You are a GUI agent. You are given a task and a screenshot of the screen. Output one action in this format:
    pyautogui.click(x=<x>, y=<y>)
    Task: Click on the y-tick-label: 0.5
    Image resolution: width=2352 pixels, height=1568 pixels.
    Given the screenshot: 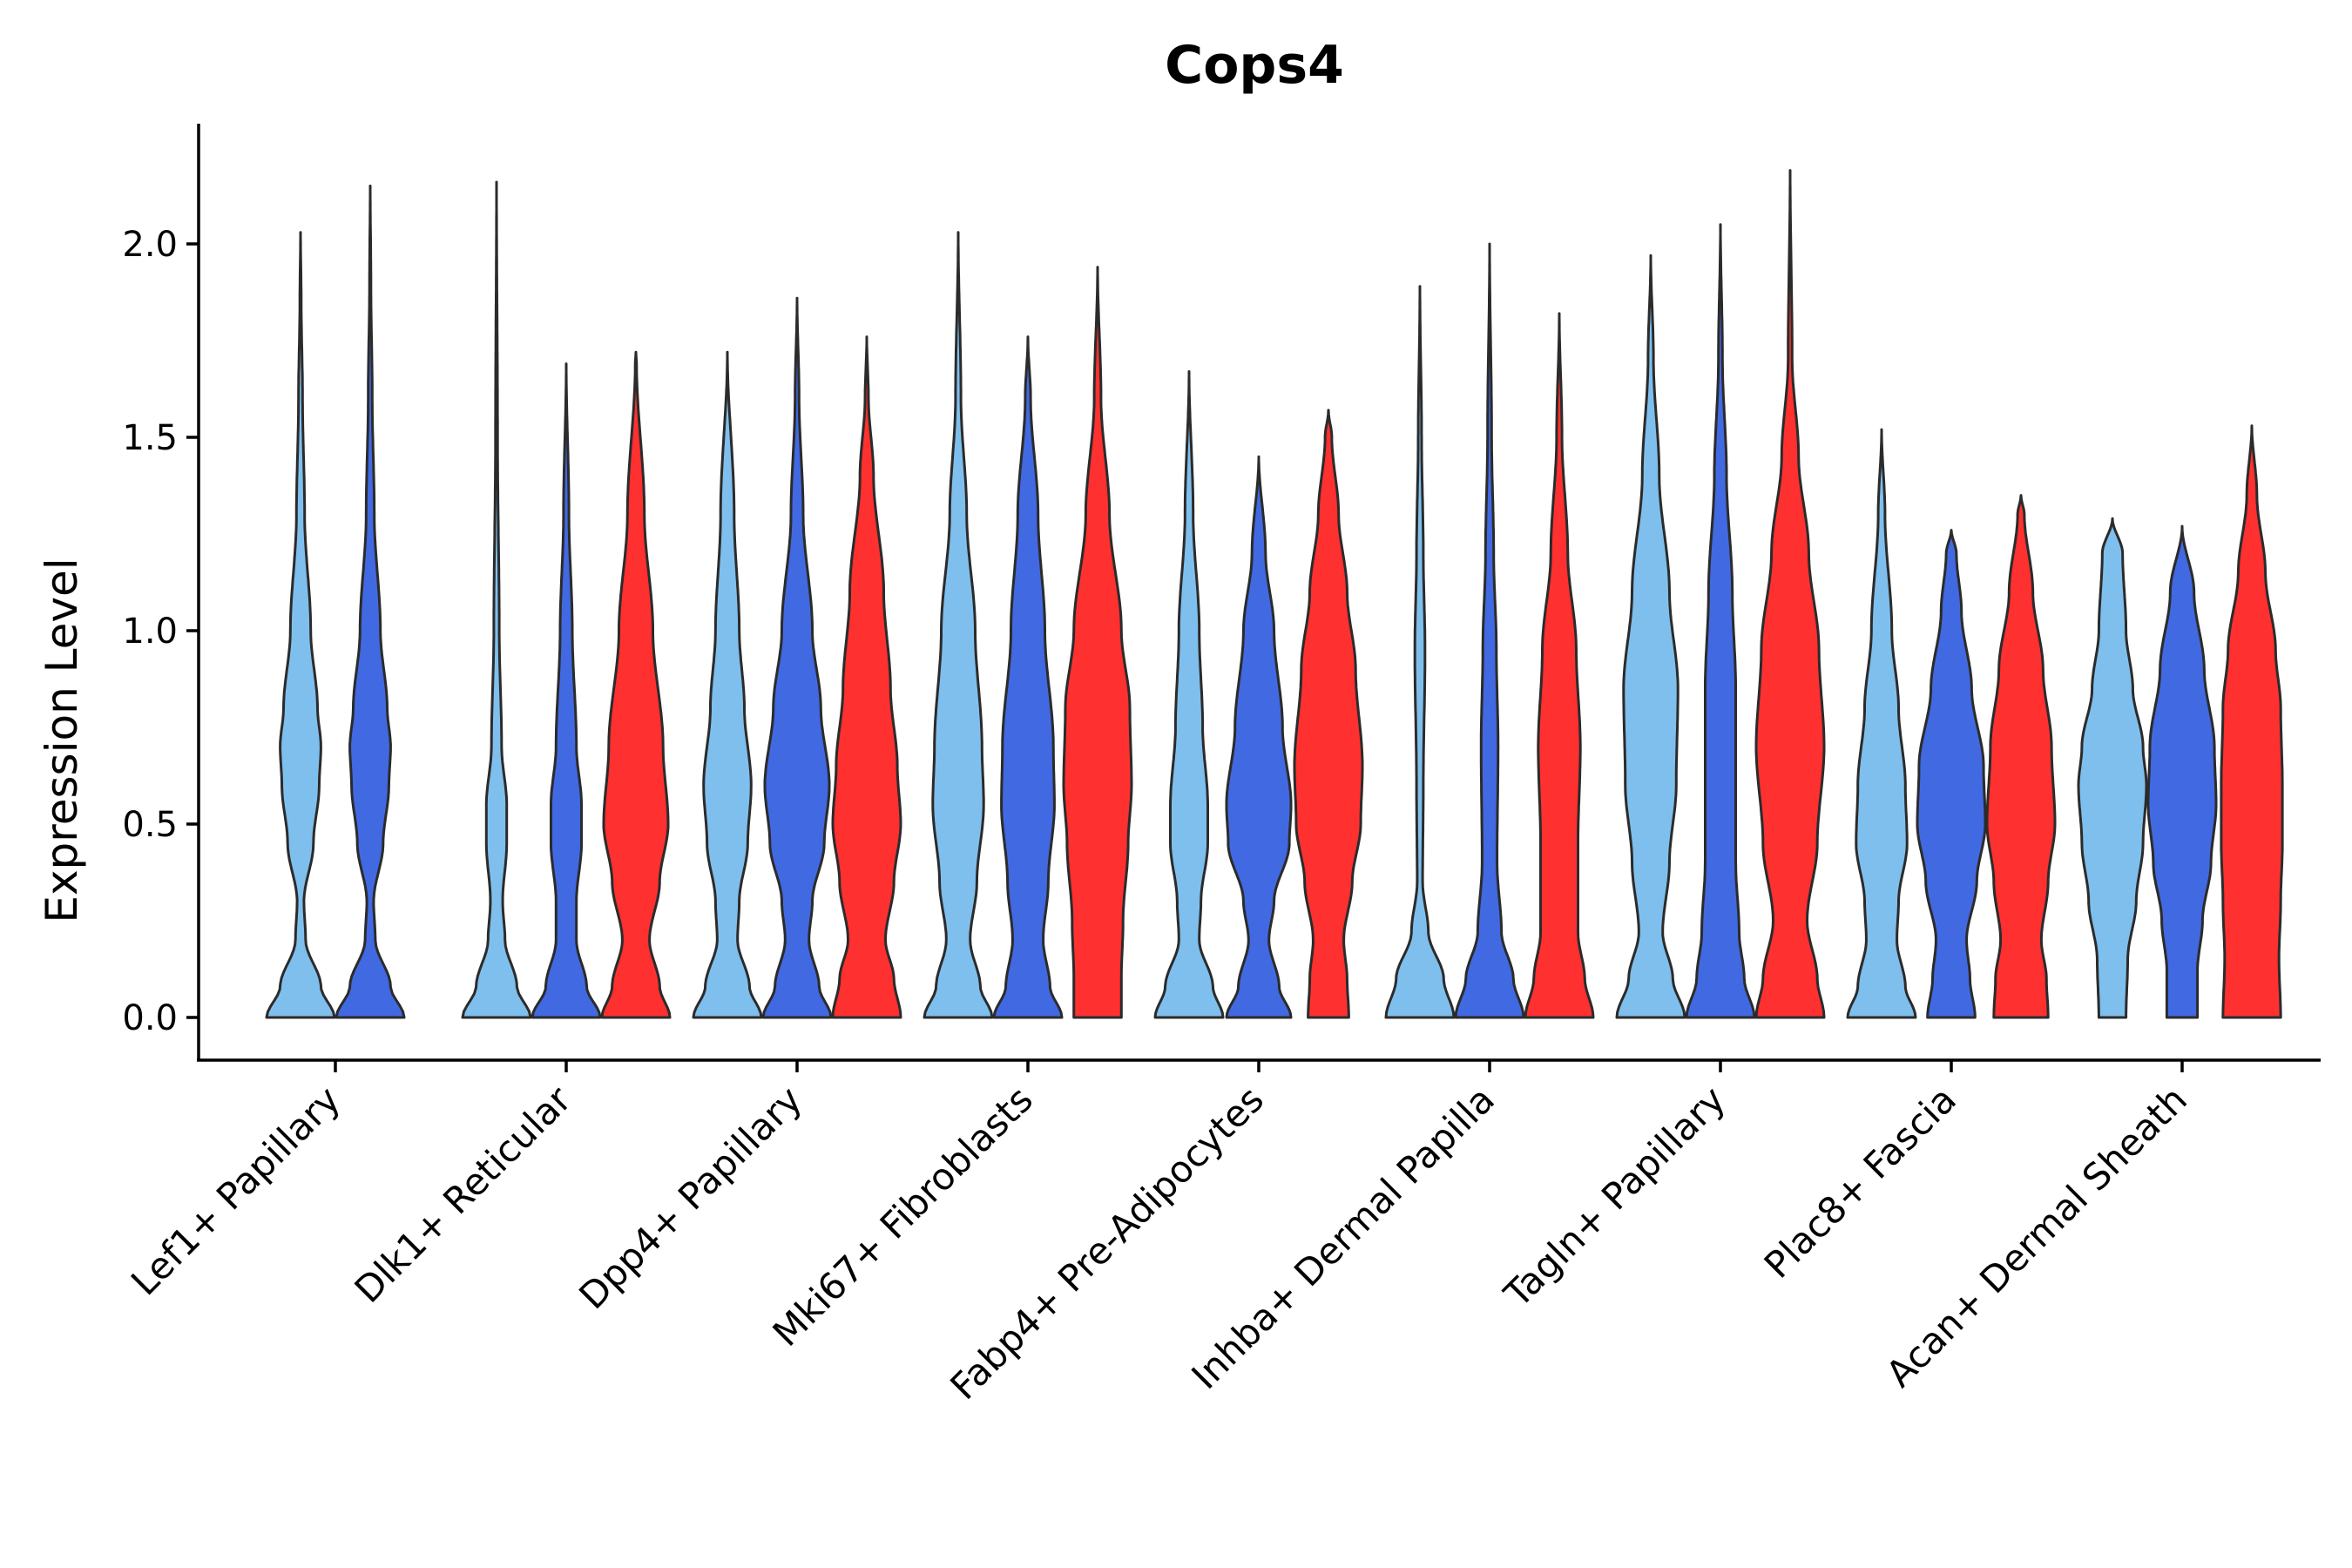 What is the action you would take?
    pyautogui.click(x=150, y=825)
    